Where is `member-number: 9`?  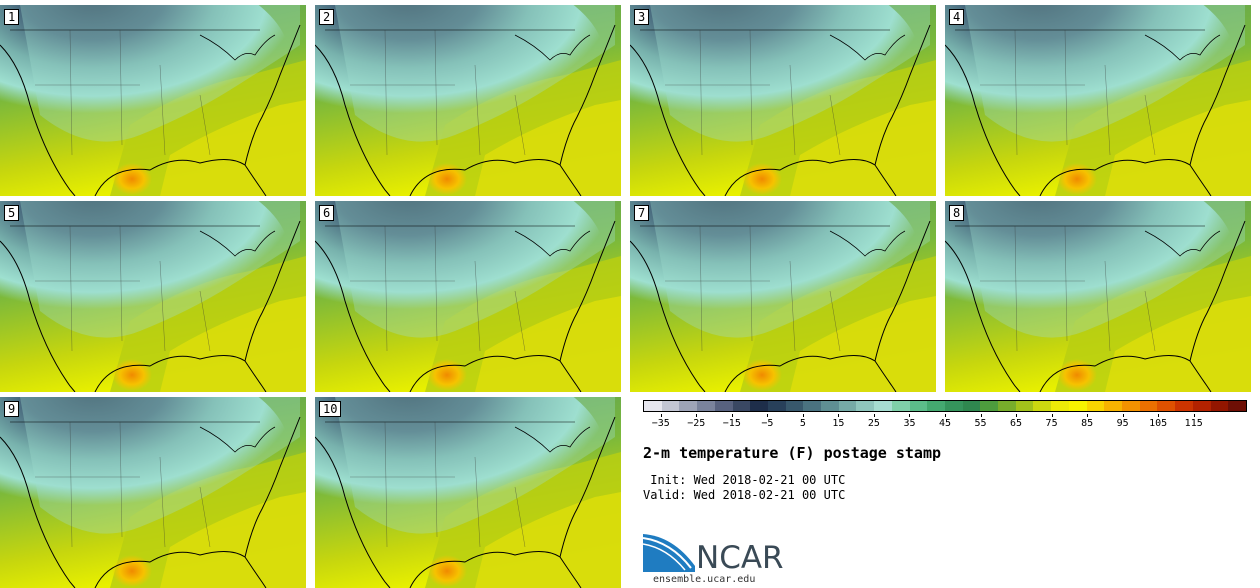
member-number: 9 is located at coordinates (12, 409).